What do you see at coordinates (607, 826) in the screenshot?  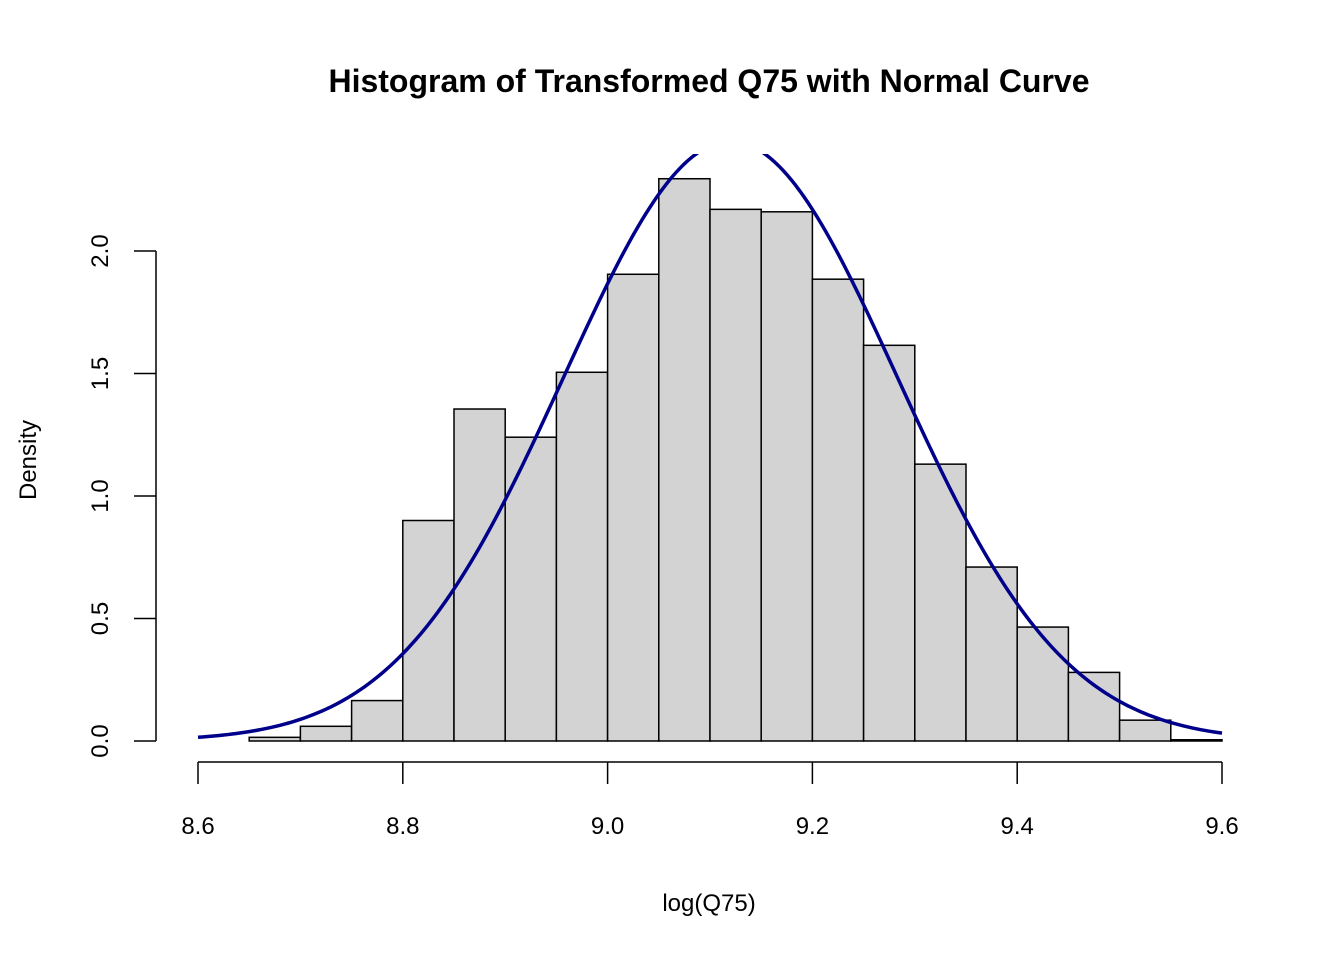 I see `x-tick-label: 9.0` at bounding box center [607, 826].